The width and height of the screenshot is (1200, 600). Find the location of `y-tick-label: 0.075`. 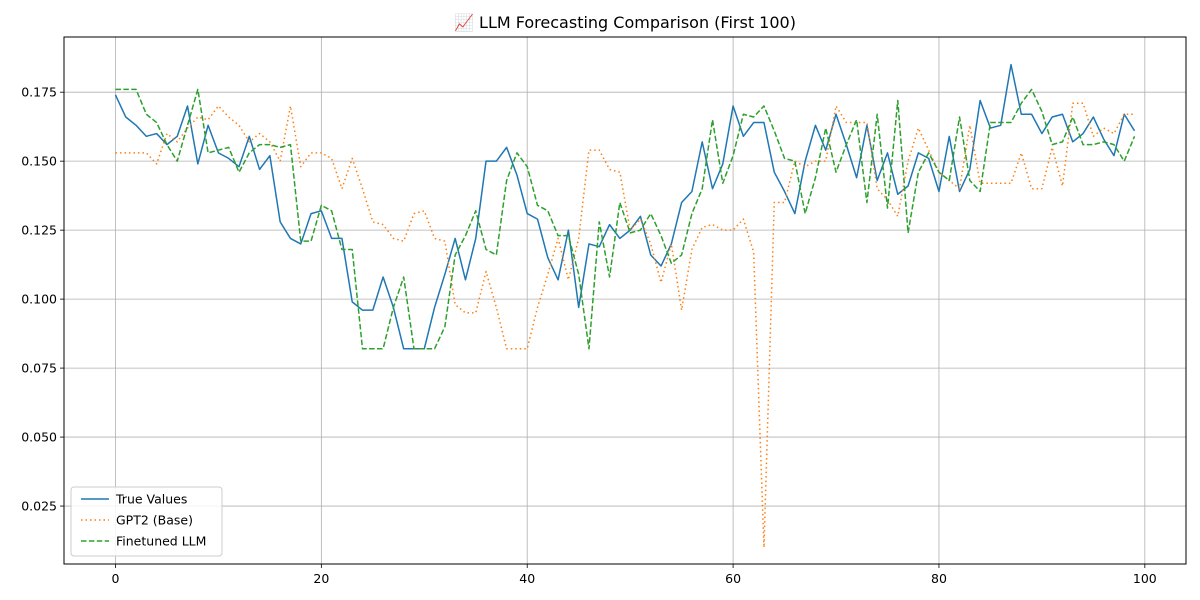

y-tick-label: 0.075 is located at coordinates (39, 368).